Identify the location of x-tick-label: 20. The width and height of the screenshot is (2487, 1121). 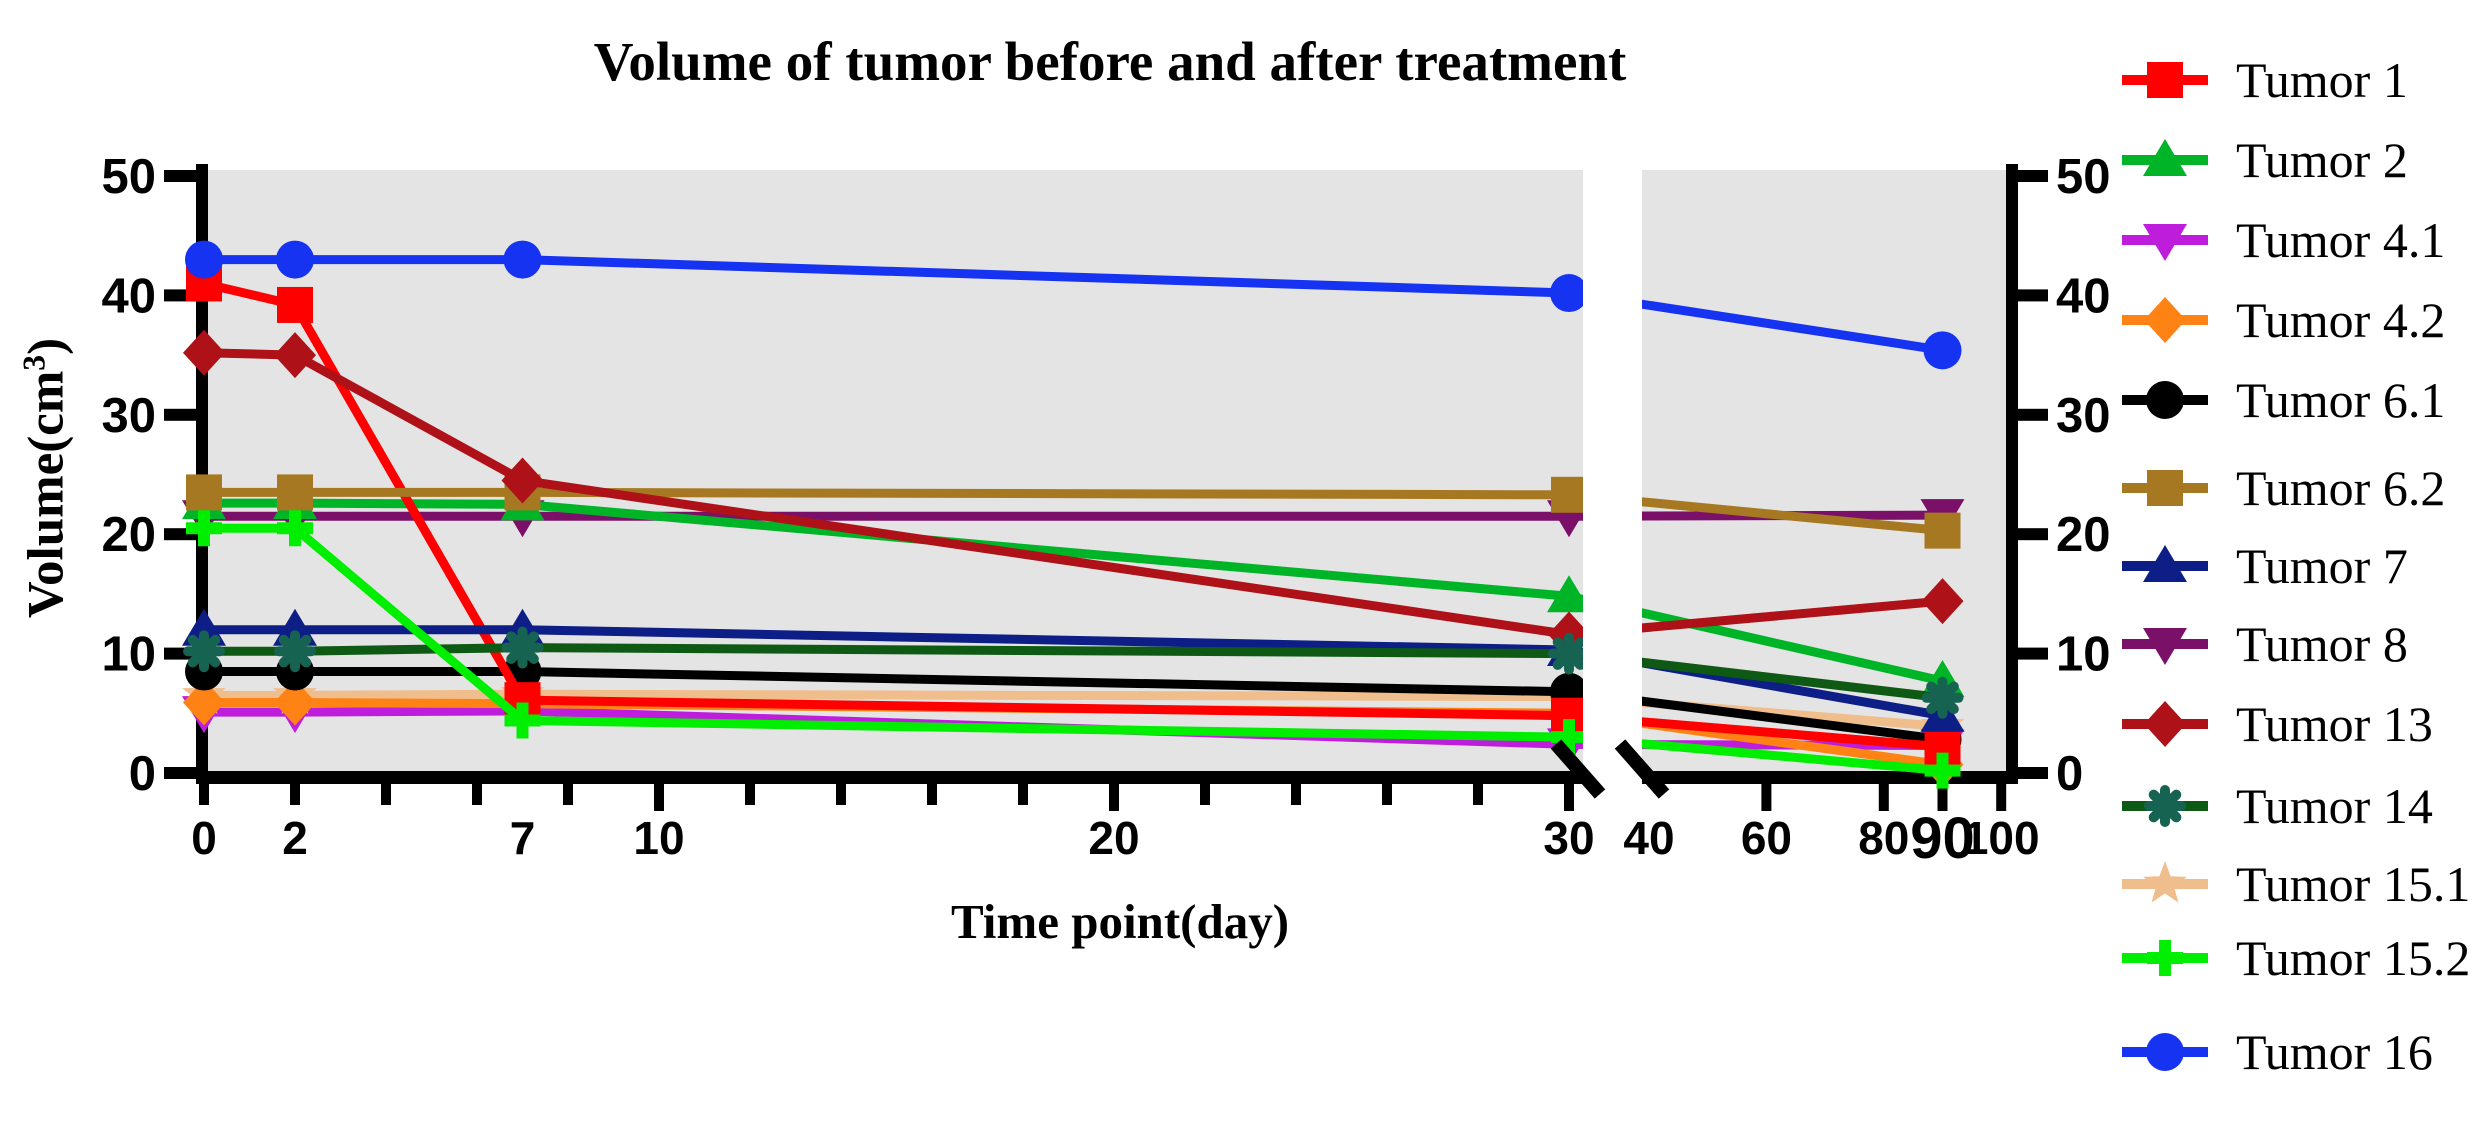
(1113, 838).